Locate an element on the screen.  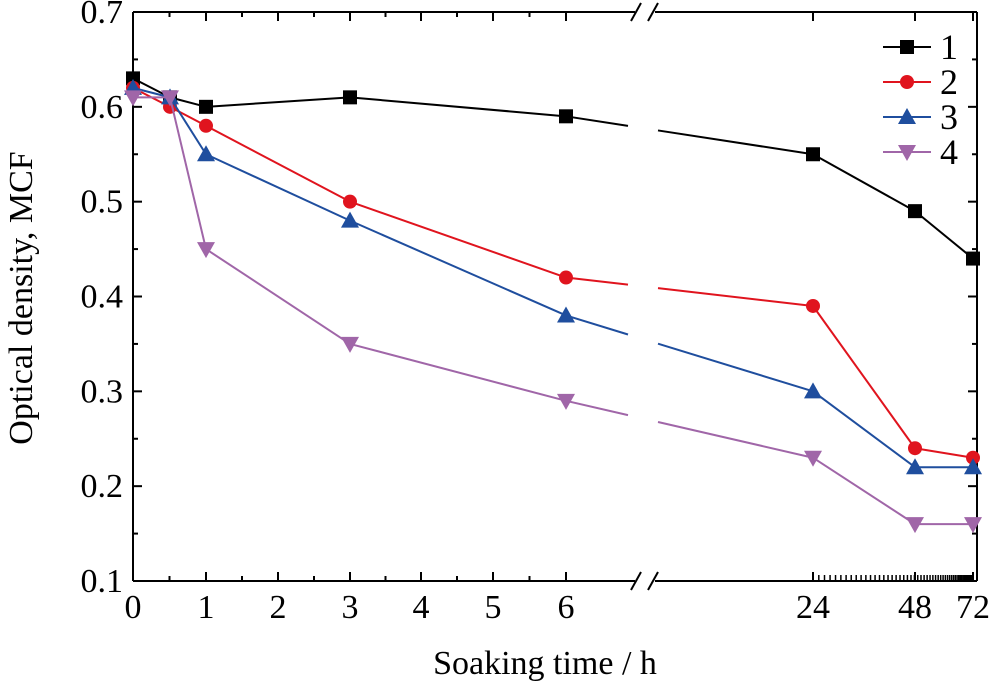
legend-item-4: 4 is located at coordinates (920, 152).